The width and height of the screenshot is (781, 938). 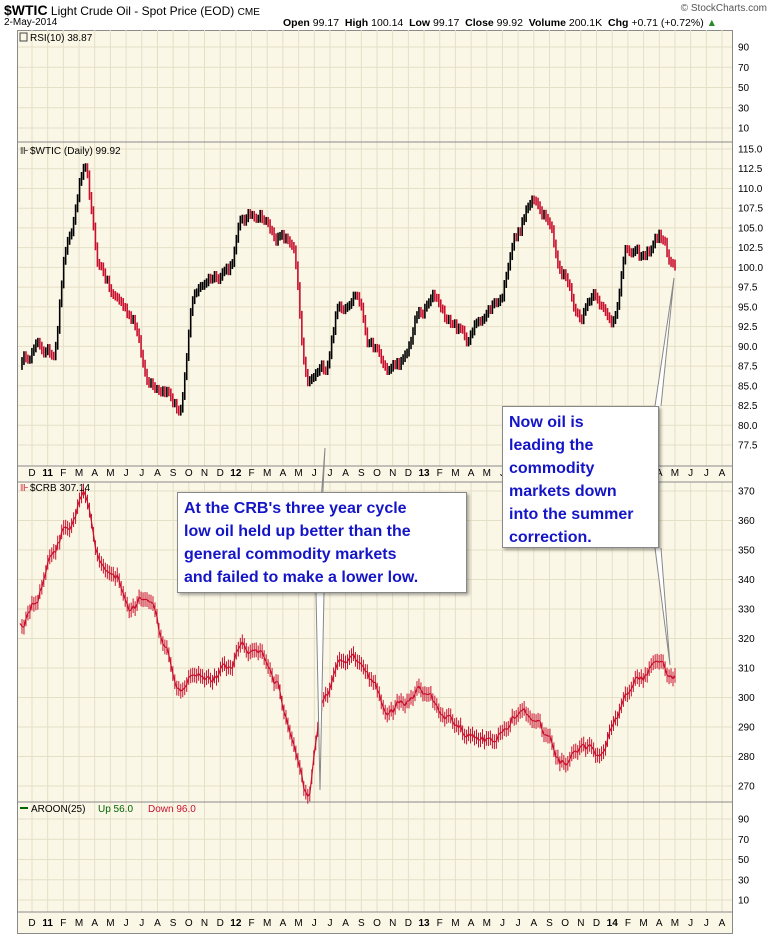 What do you see at coordinates (356, 23) in the screenshot?
I see `high-label: High` at bounding box center [356, 23].